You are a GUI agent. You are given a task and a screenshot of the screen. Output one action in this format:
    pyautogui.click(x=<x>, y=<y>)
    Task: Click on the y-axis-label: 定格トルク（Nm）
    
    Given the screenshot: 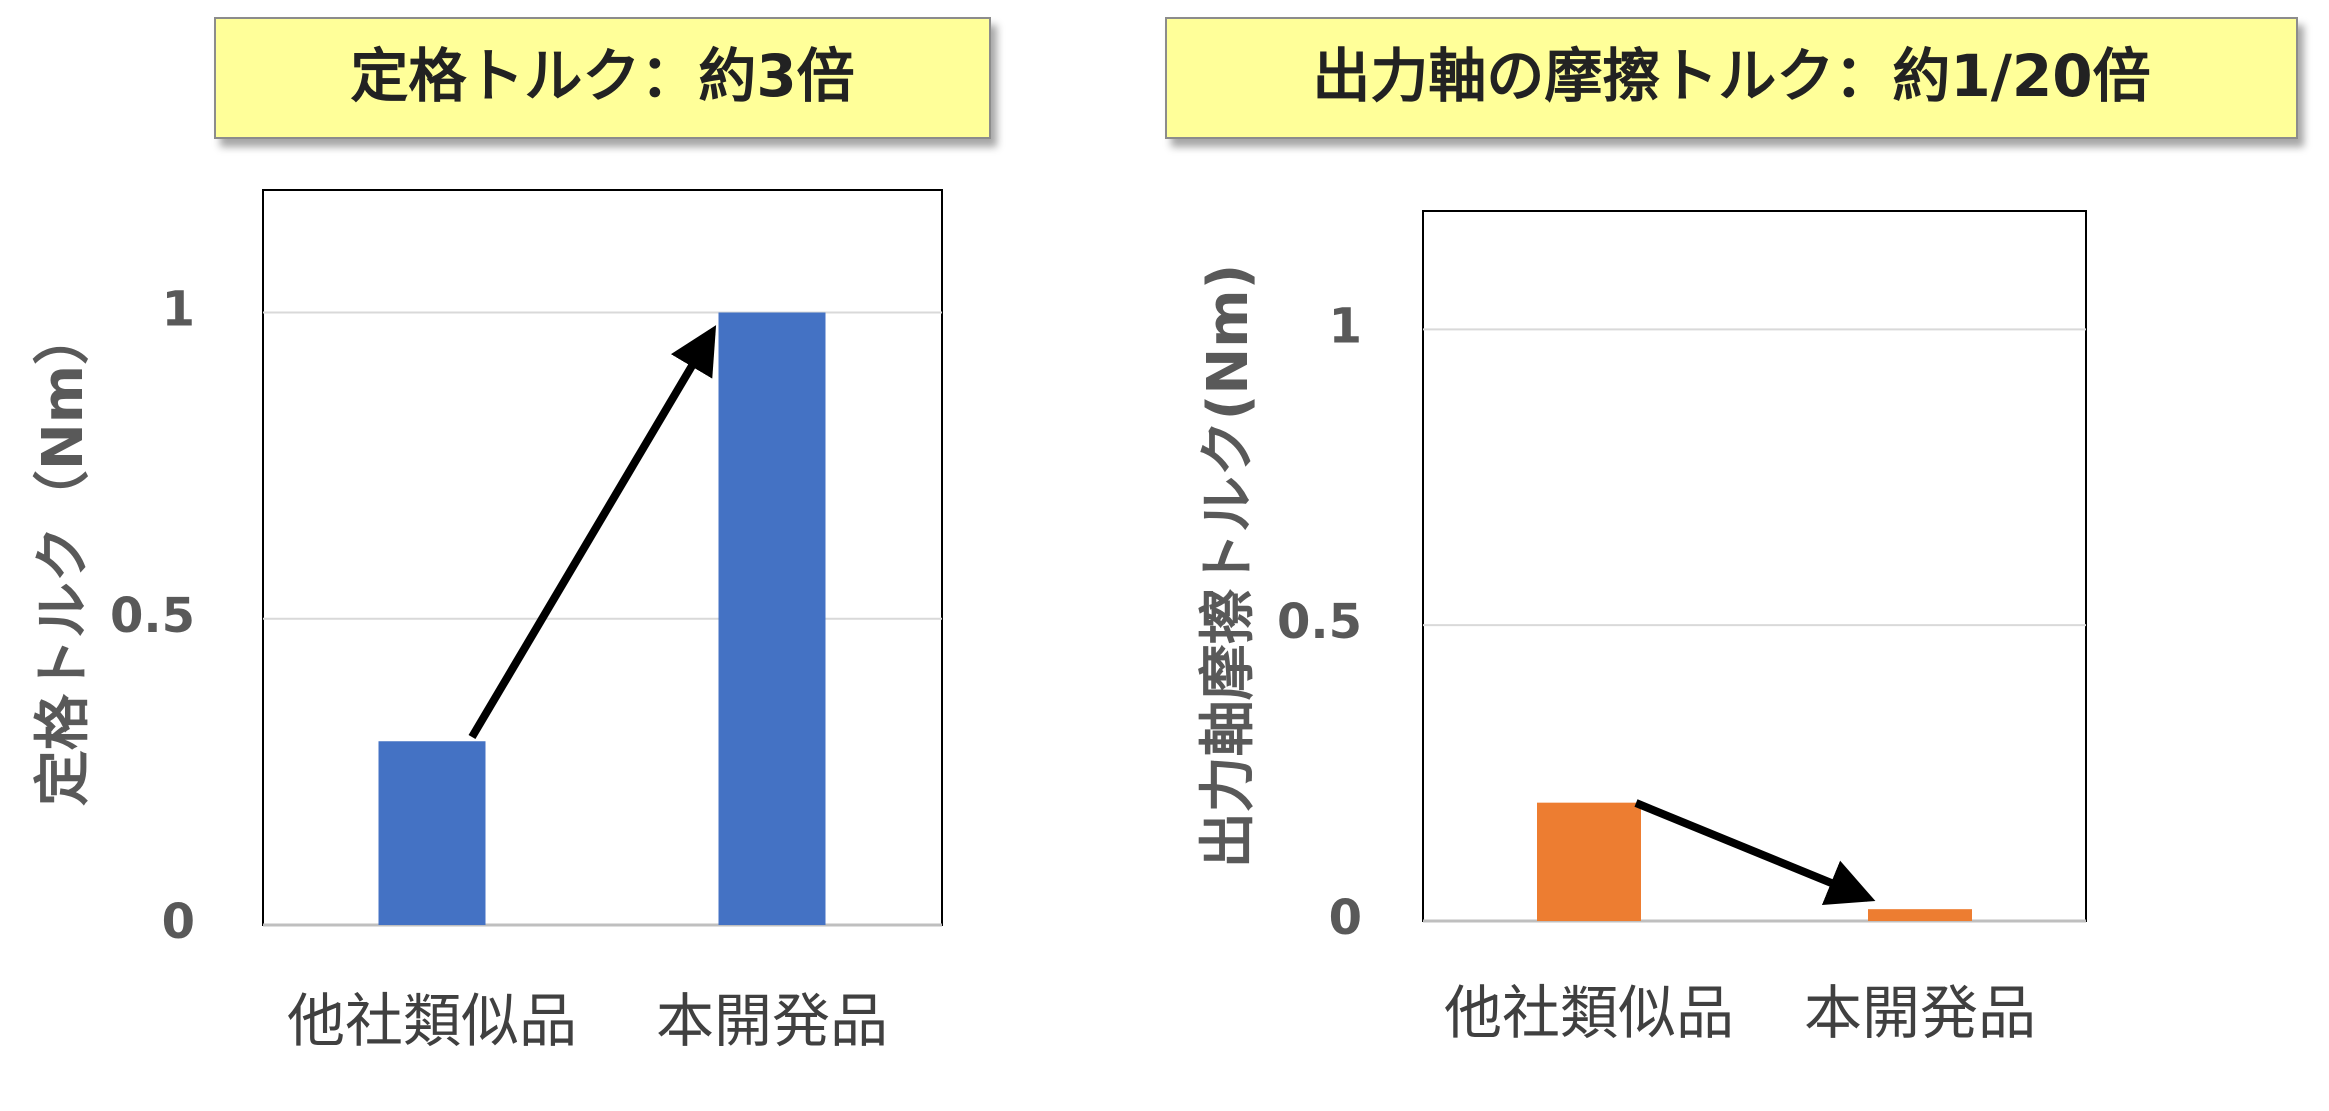 What is the action you would take?
    pyautogui.click(x=63, y=557)
    